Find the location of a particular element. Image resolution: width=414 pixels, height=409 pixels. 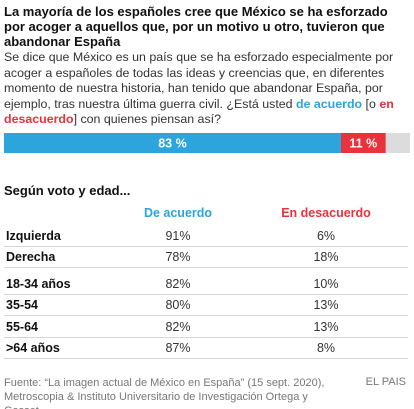

cell-value: 87% is located at coordinates (178, 348).